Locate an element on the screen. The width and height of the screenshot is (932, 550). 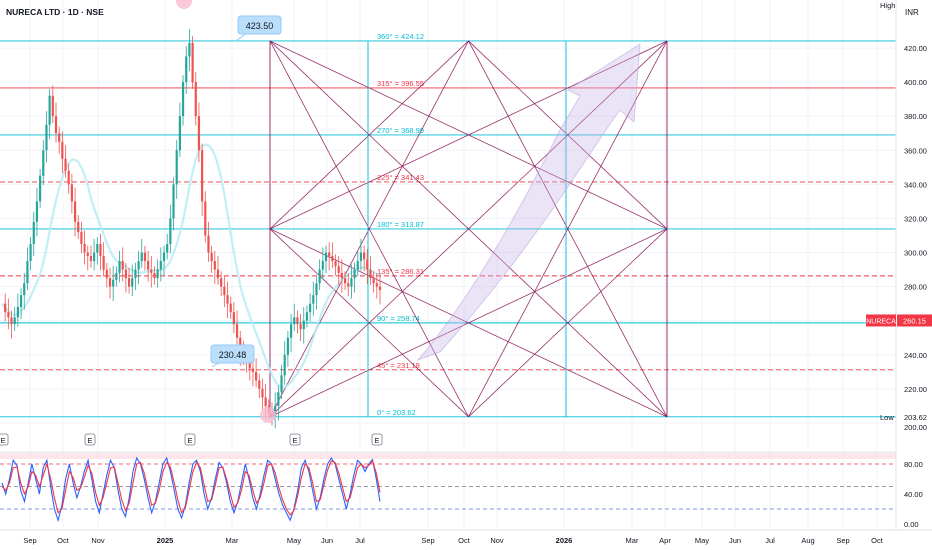
low-tag: Low is located at coordinates (887, 417).